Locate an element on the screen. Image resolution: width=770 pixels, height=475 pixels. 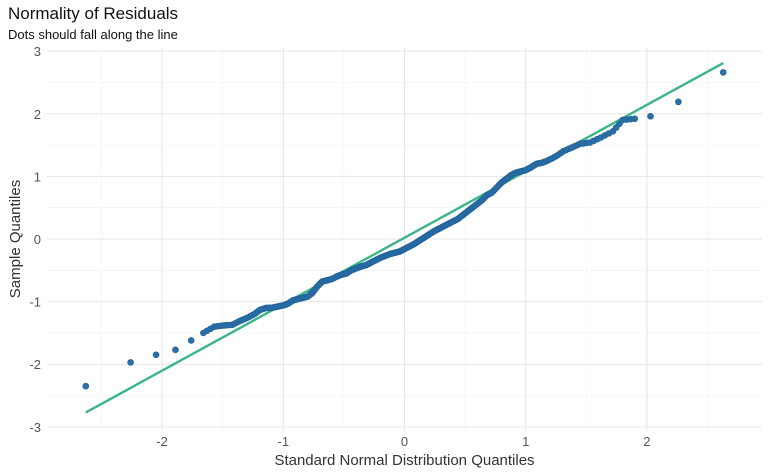
chart-subtitle: Dots should fall along the line is located at coordinates (93, 34).